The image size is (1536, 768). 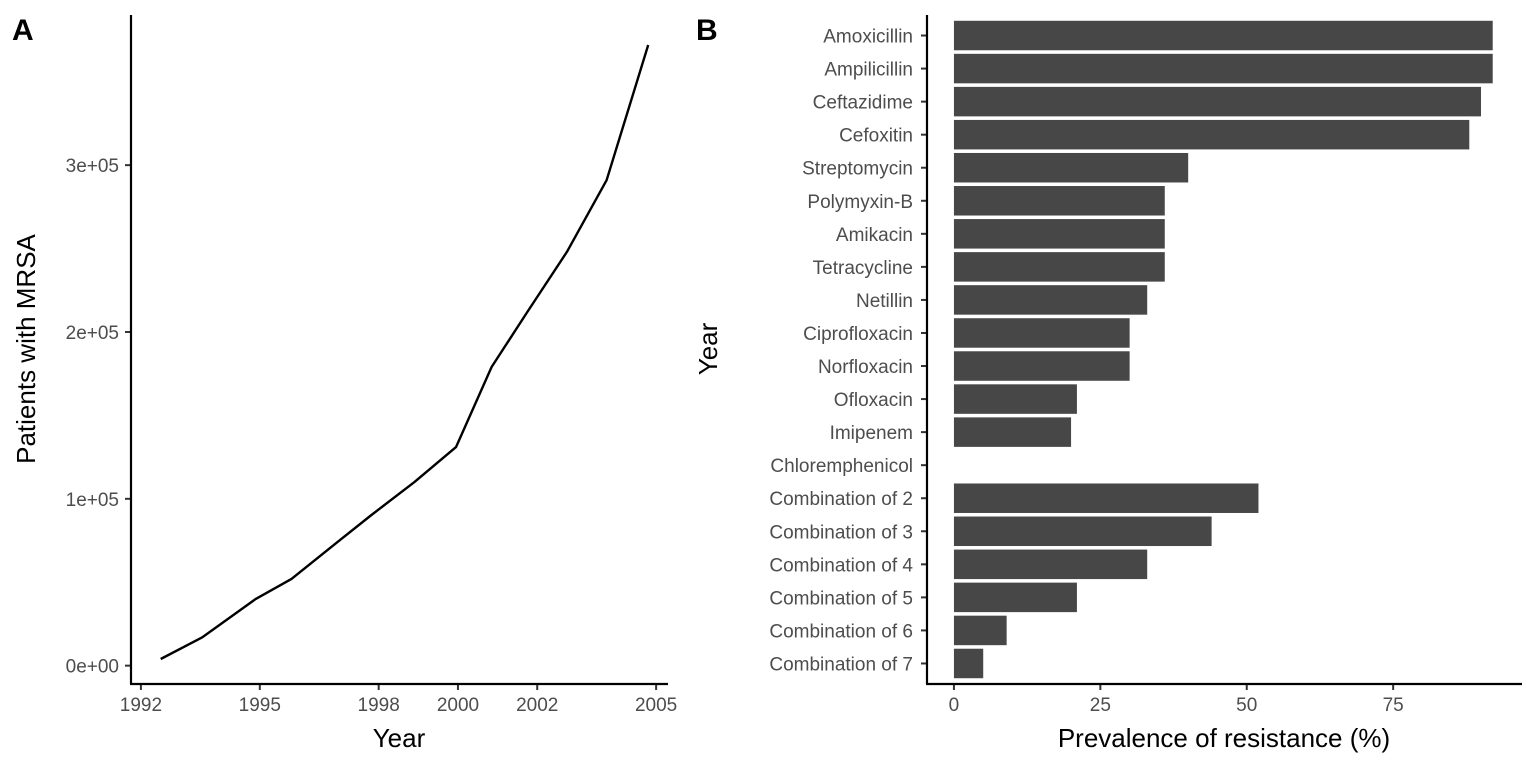 I want to click on panel-b-category-label: Combination of 3, so click(x=841, y=532).